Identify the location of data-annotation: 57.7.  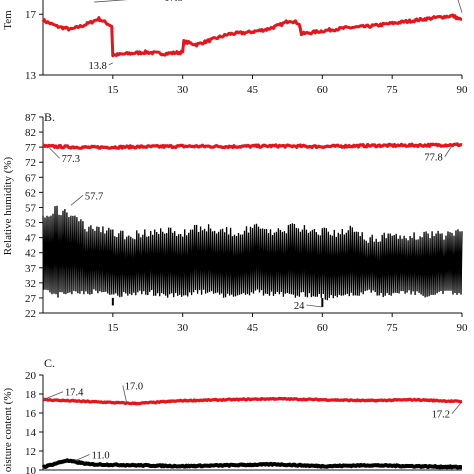
(94, 196).